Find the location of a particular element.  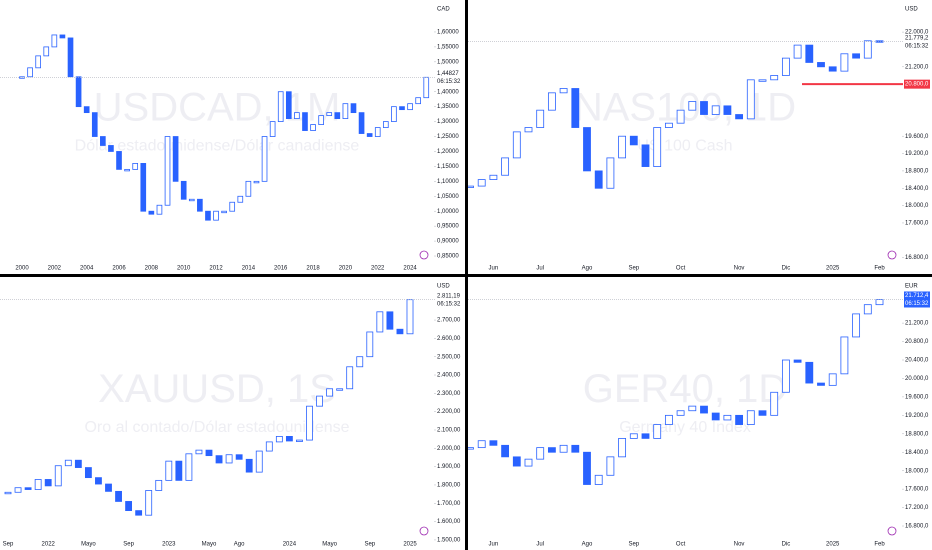

y-tick-label: 2.600,00 is located at coordinates (449, 339).